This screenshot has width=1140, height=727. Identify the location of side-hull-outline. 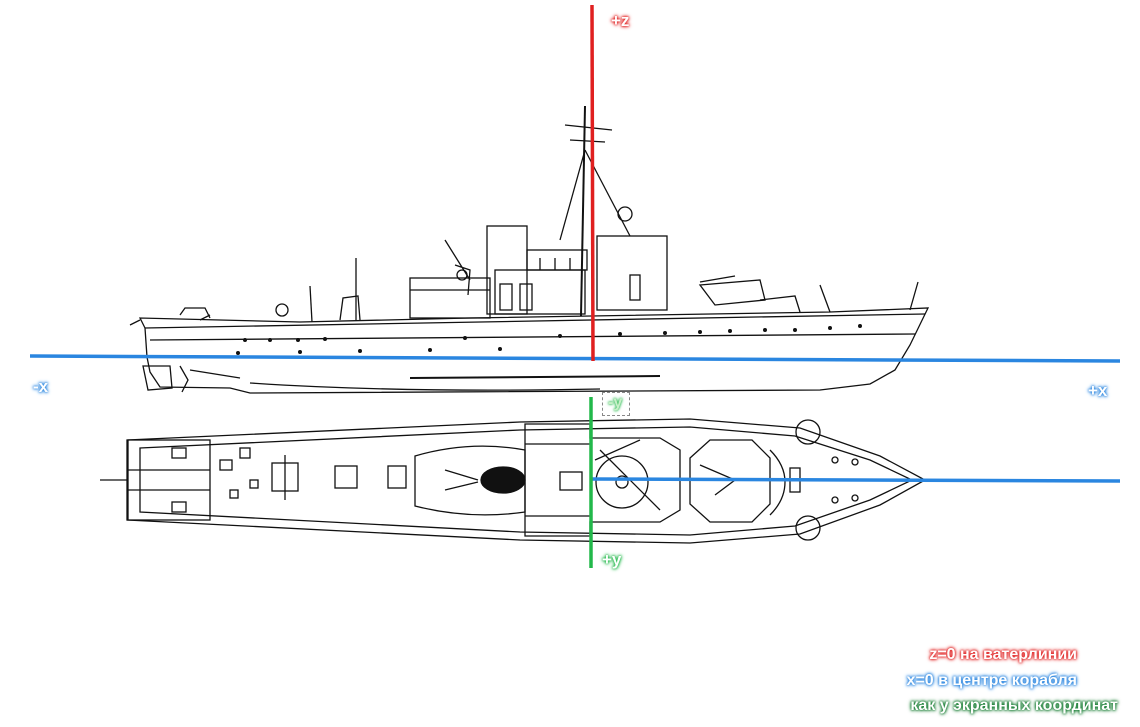
(534, 350).